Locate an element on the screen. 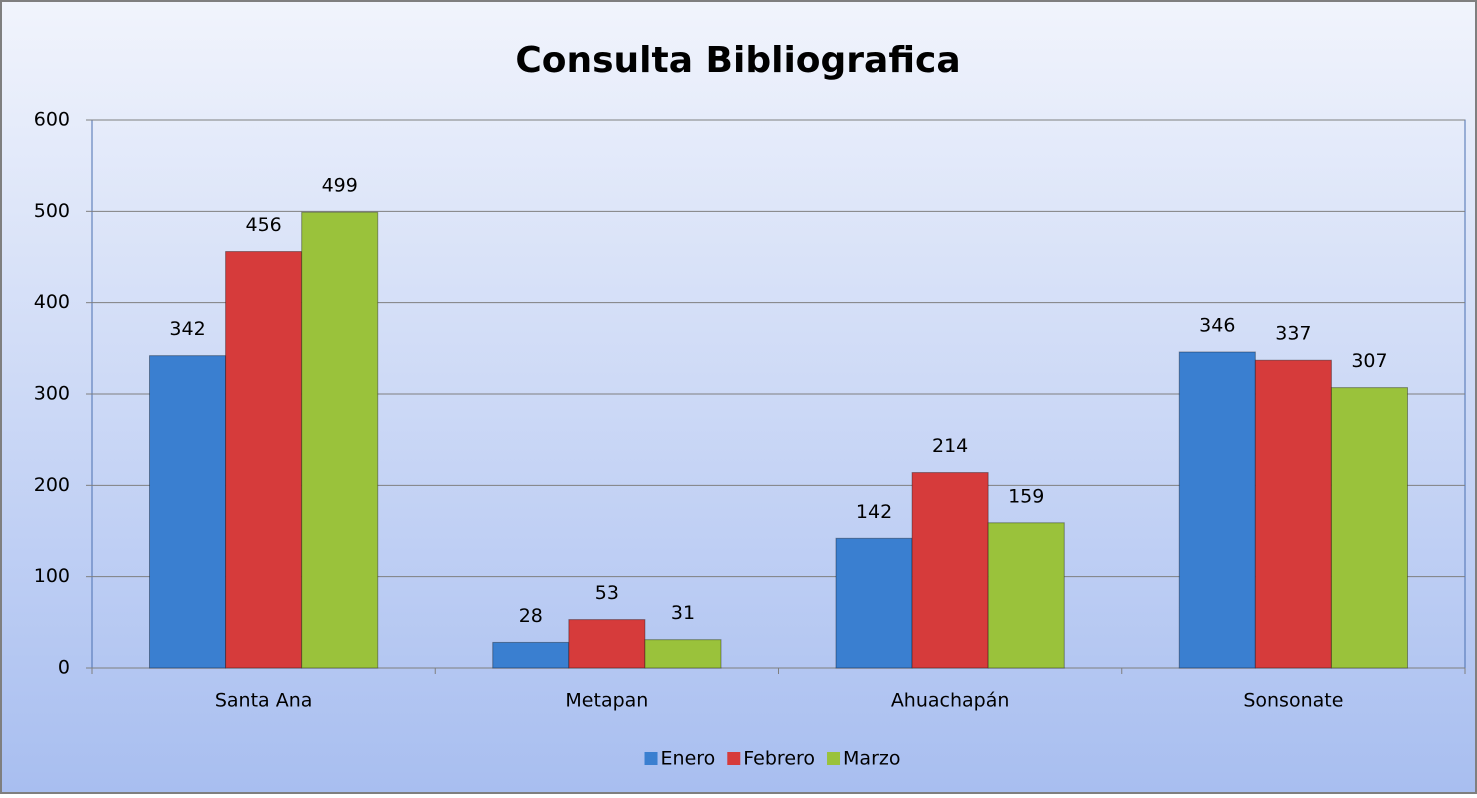 This screenshot has width=1477, height=798. legend-label: Enero is located at coordinates (688, 759).